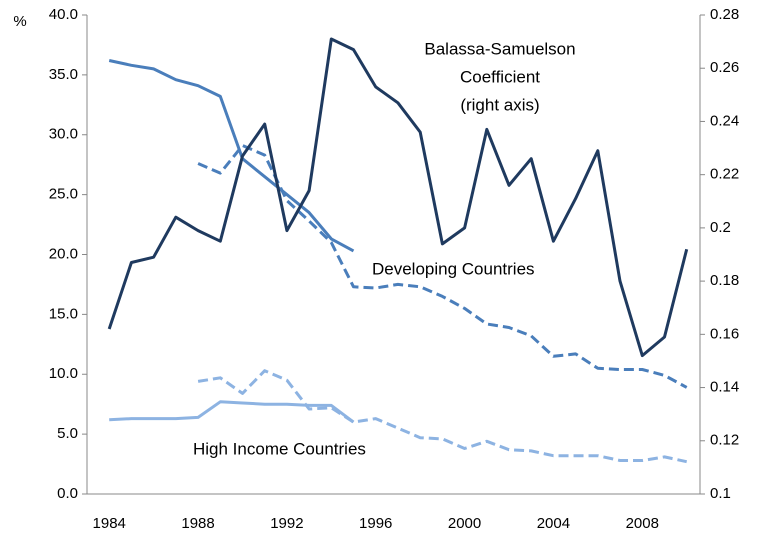 The width and height of the screenshot is (762, 547). What do you see at coordinates (464, 523) in the screenshot?
I see `x-tick-label: 2000` at bounding box center [464, 523].